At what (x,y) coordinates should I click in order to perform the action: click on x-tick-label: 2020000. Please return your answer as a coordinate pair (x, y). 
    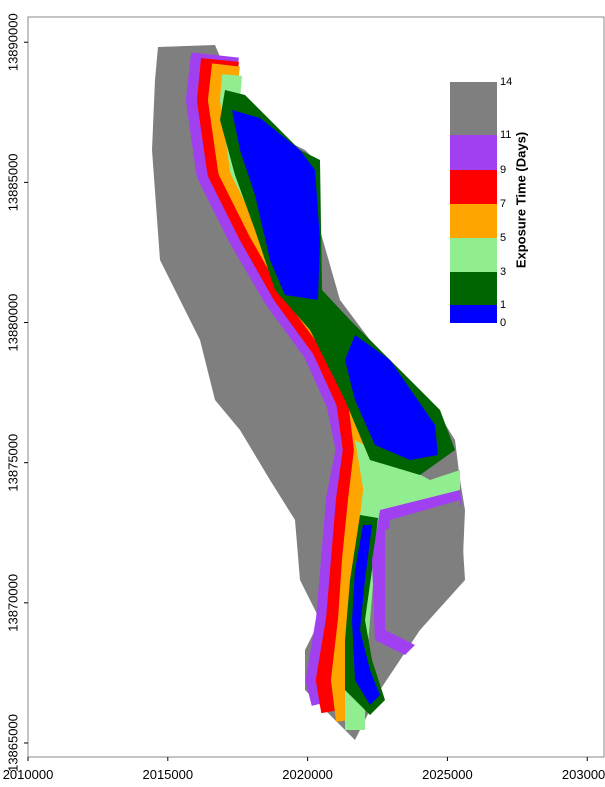
    Looking at the image, I should click on (307, 774).